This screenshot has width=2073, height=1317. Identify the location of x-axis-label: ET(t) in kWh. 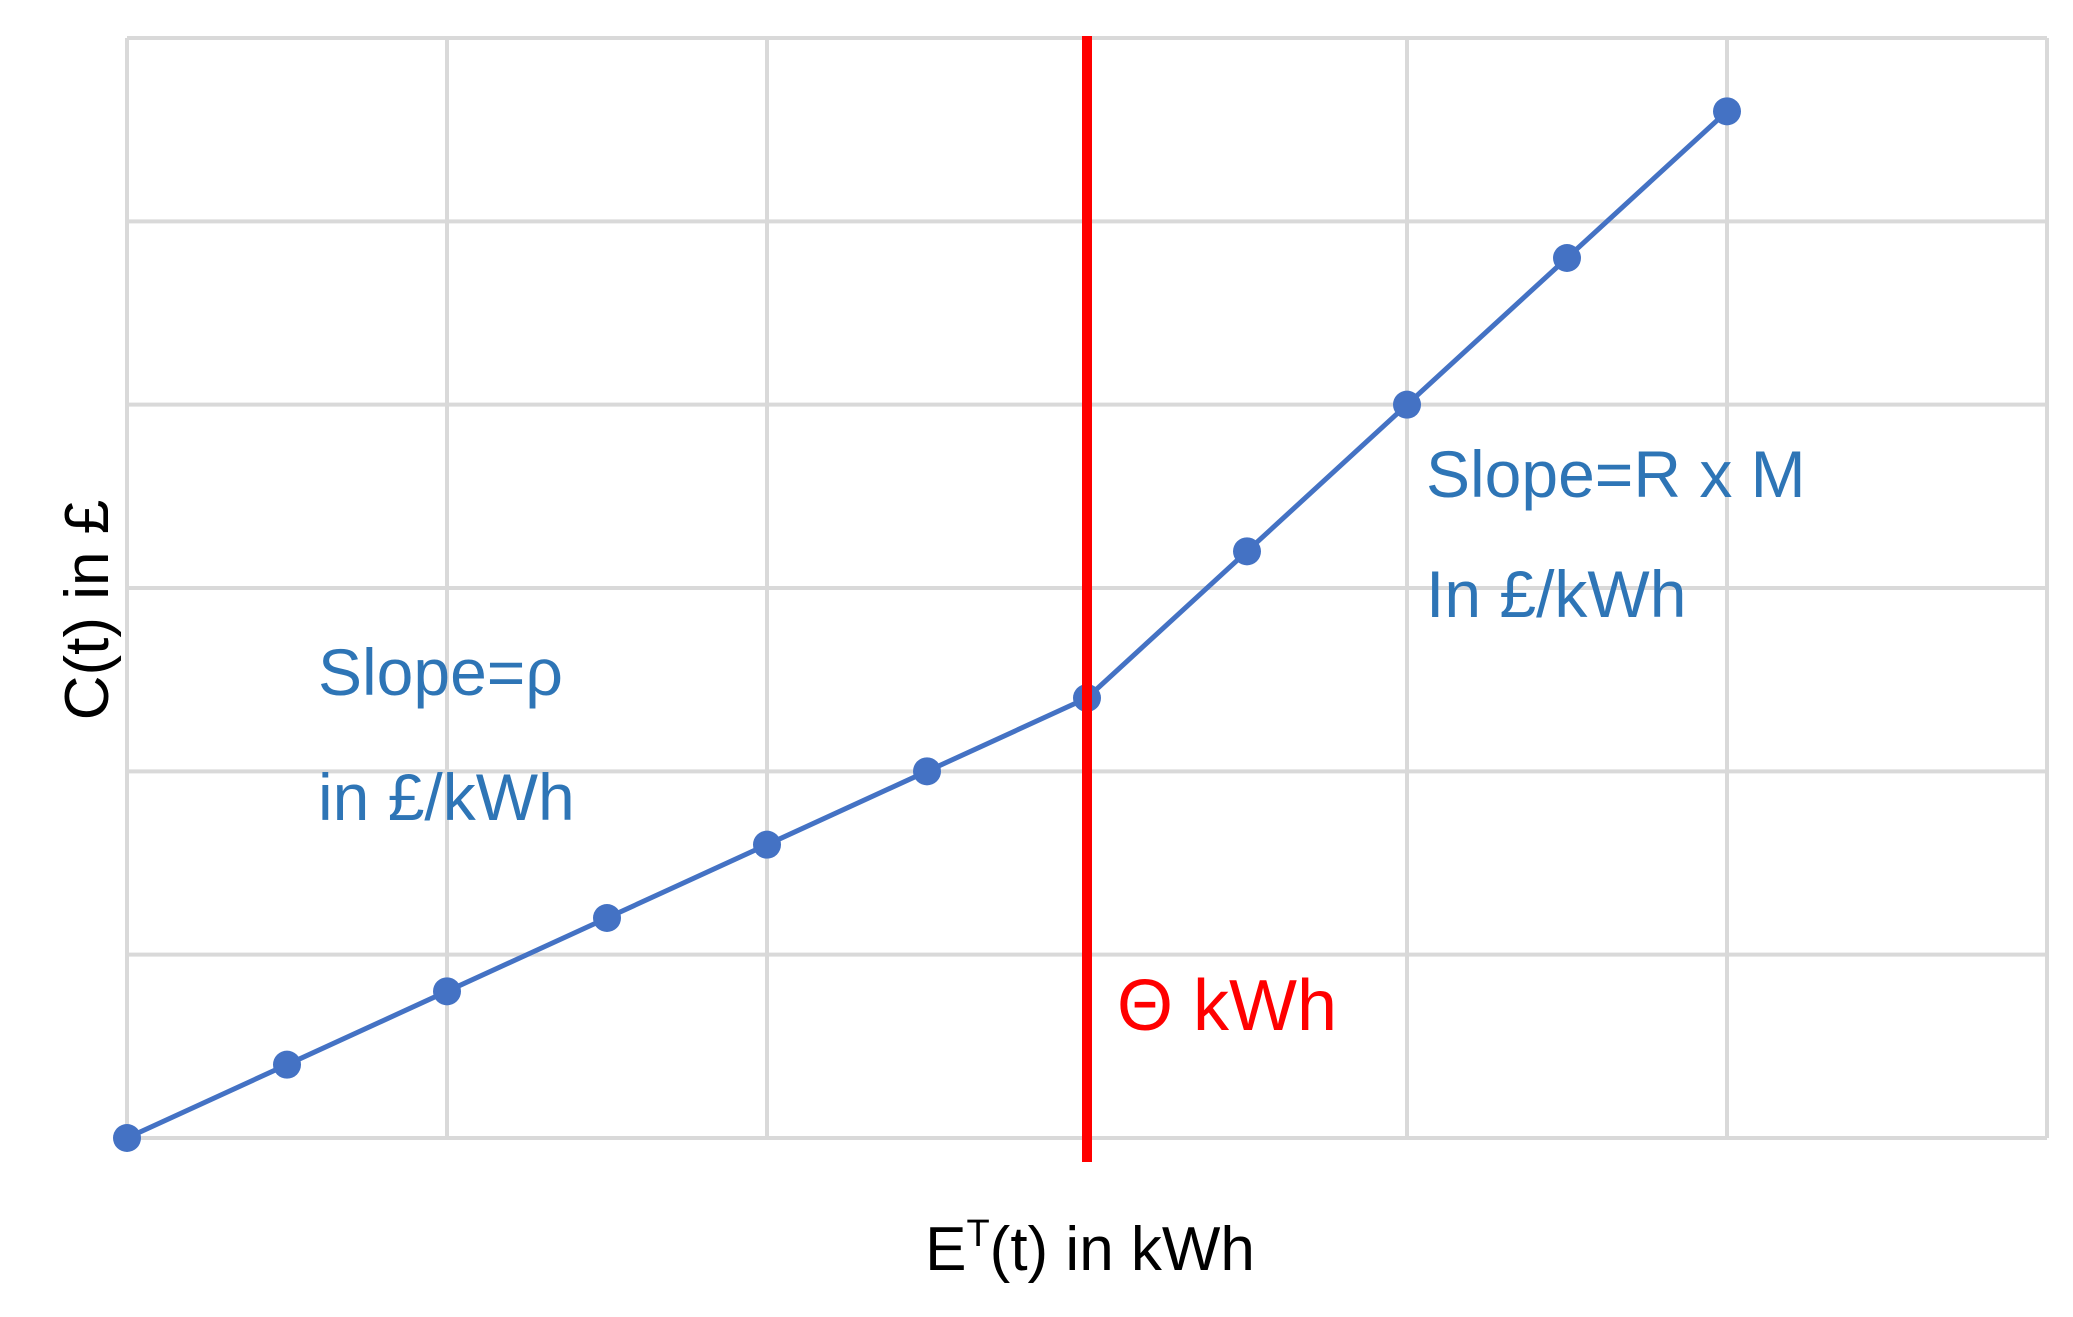
(1090, 1248).